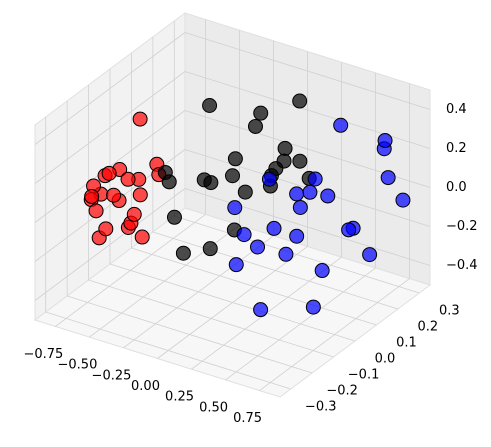  What do you see at coordinates (321, 407) in the screenshot?
I see `y-tick-label: −0.3` at bounding box center [321, 407].